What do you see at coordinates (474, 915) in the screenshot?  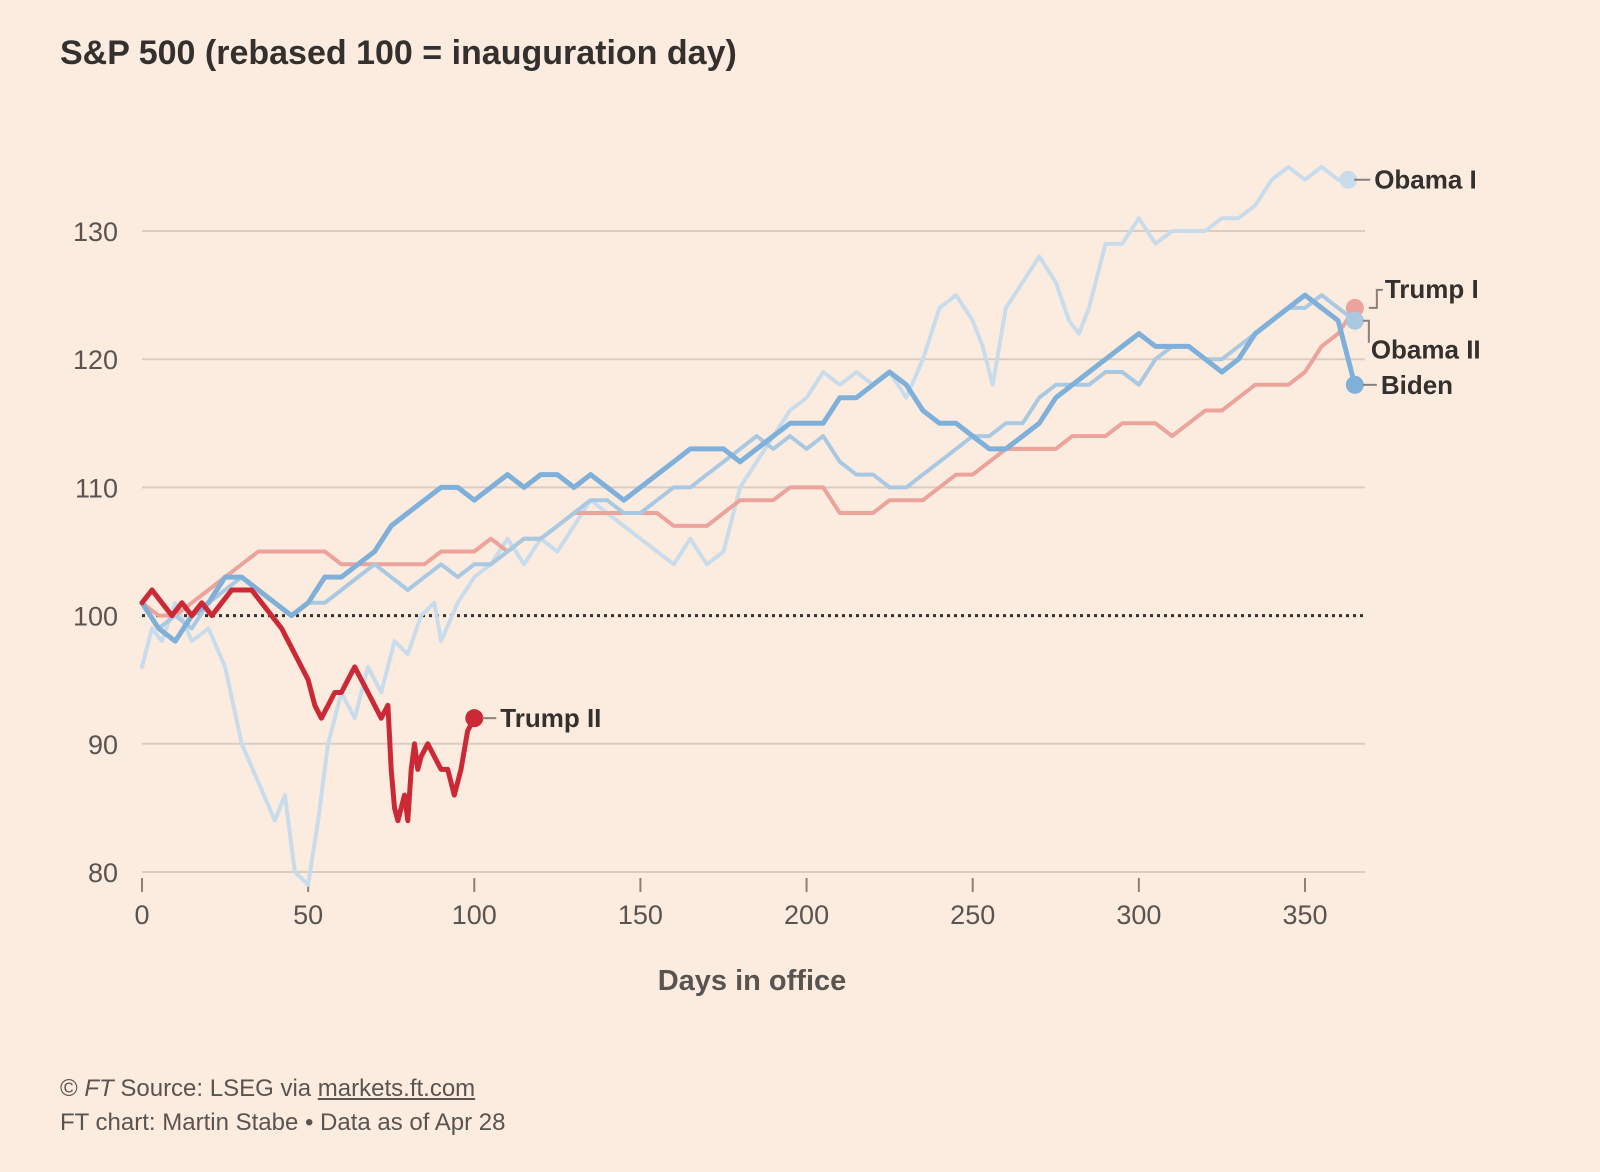 I see `x-tick-label-100: 100` at bounding box center [474, 915].